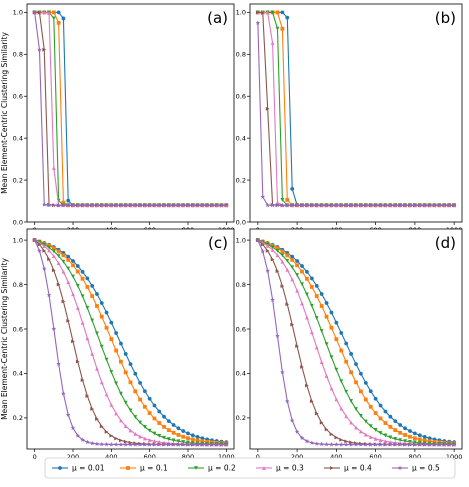 The height and width of the screenshot is (487, 469). Describe the element at coordinates (111, 457) in the screenshot. I see `x-tick-label: 400` at that location.